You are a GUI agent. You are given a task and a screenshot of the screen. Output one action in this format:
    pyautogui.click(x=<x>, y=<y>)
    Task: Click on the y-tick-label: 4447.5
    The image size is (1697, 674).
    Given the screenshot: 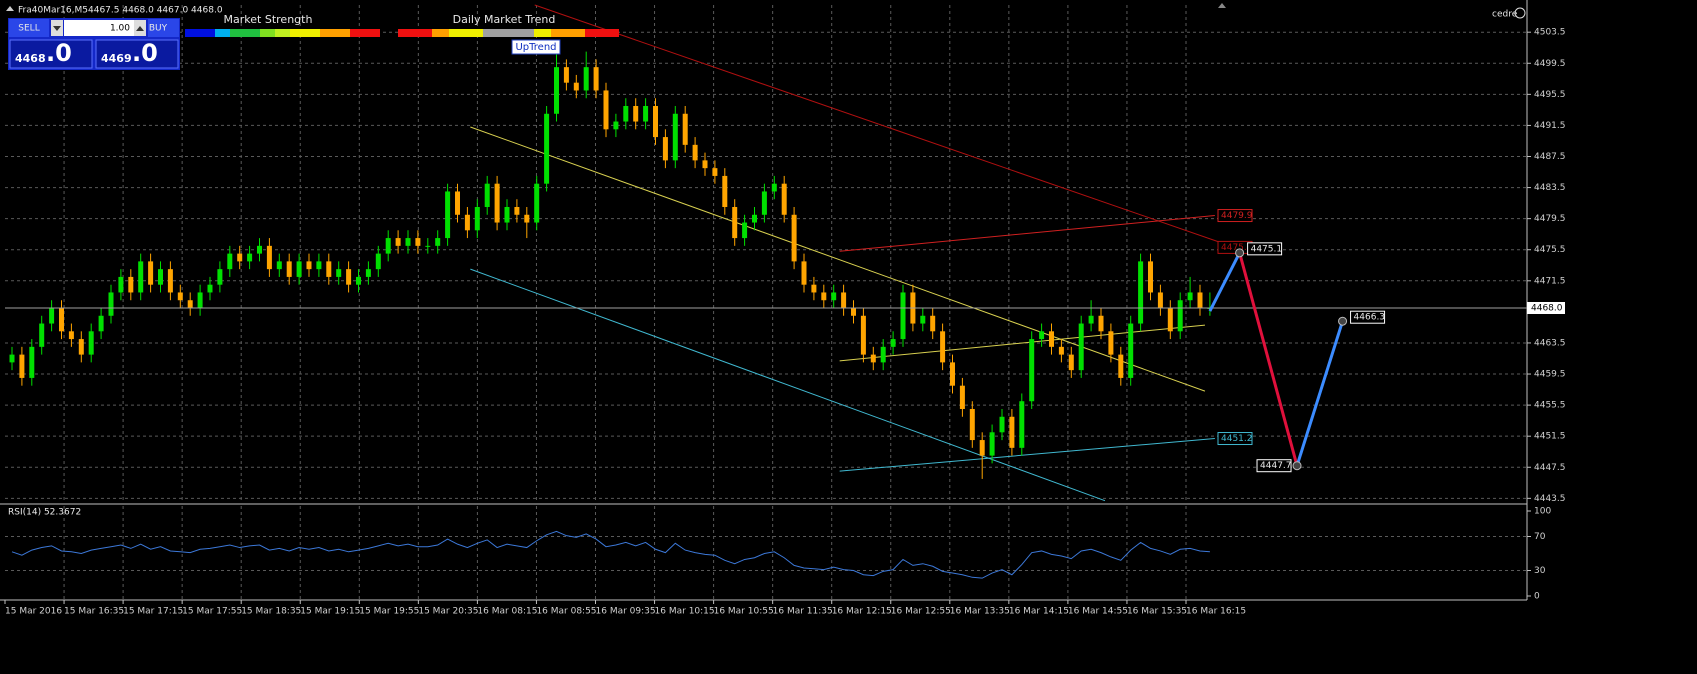 What is the action you would take?
    pyautogui.click(x=1550, y=468)
    